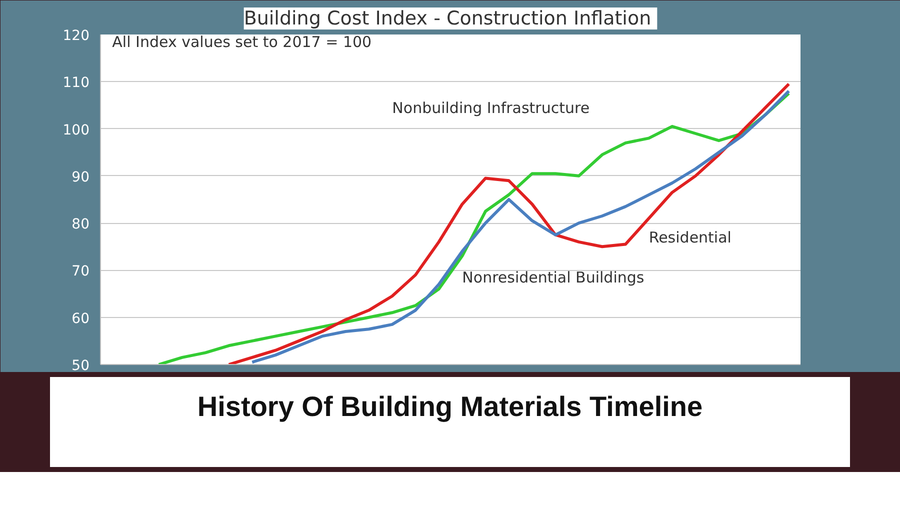 The height and width of the screenshot is (532, 900). I want to click on series-label: Residential, so click(690, 237).